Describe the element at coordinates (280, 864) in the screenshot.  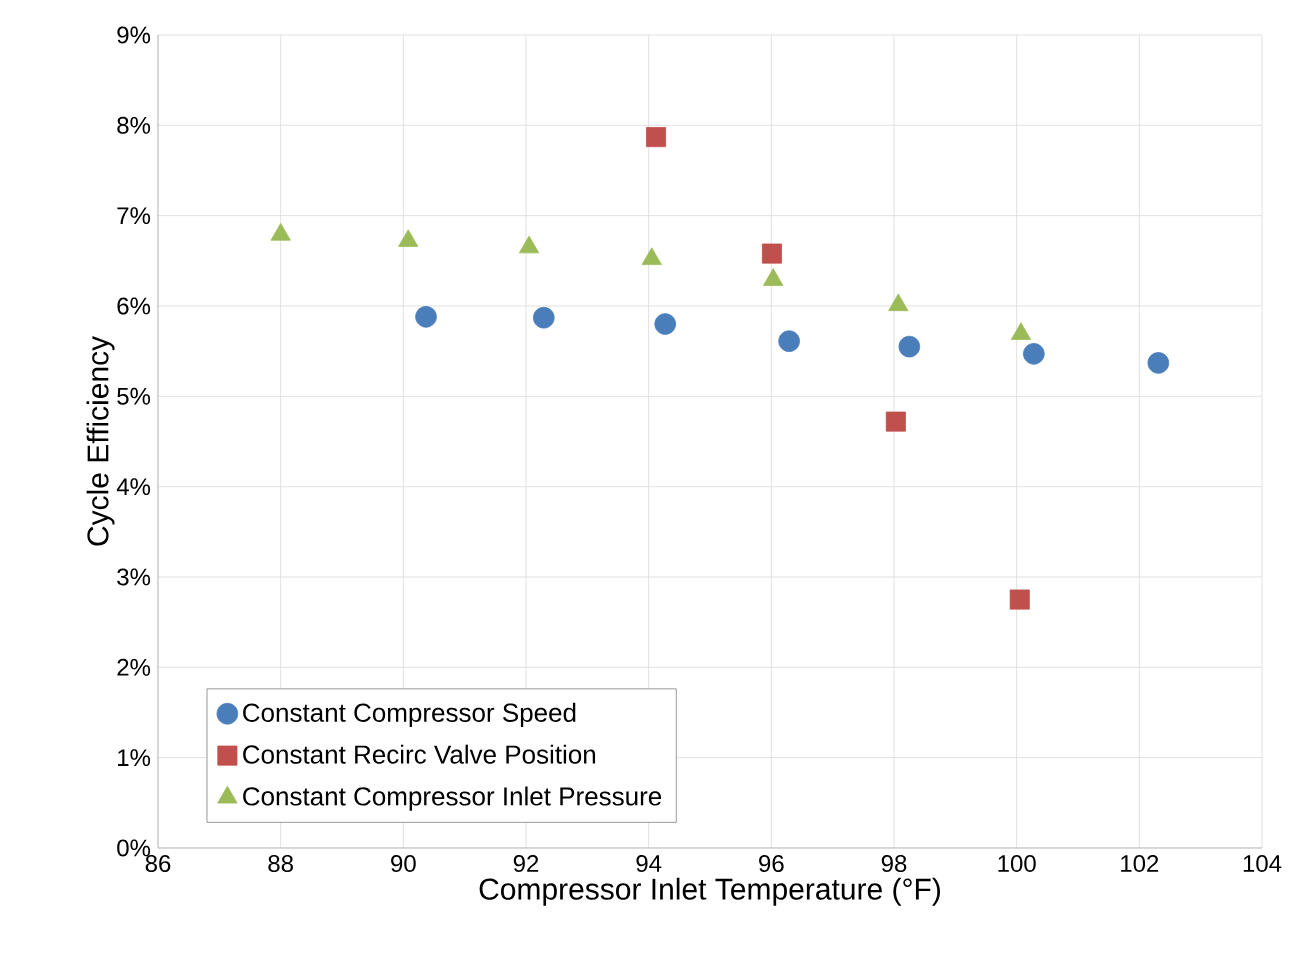
I see `x-tick-label: 88` at that location.